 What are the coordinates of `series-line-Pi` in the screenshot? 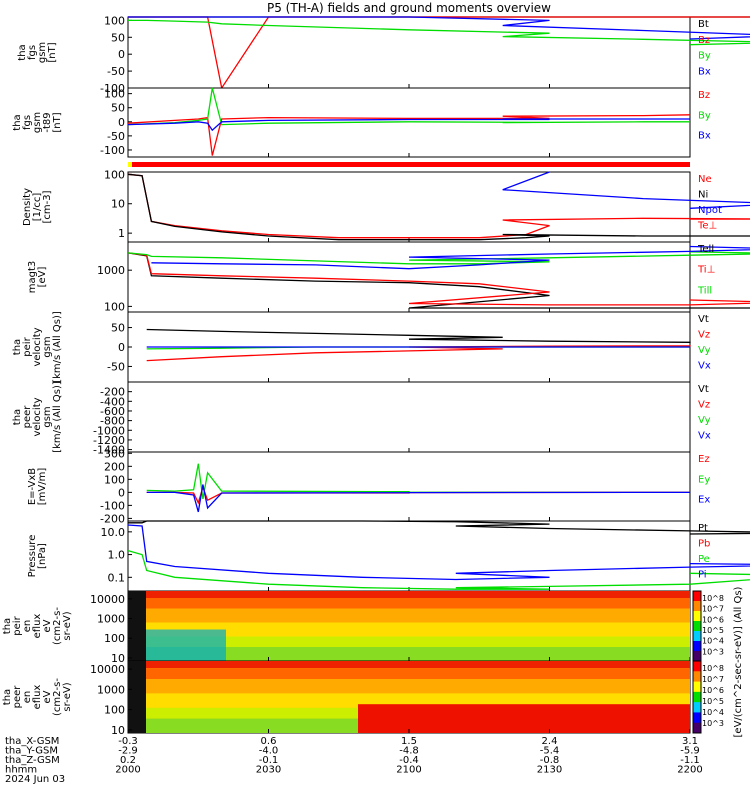 It's located at (438, 552).